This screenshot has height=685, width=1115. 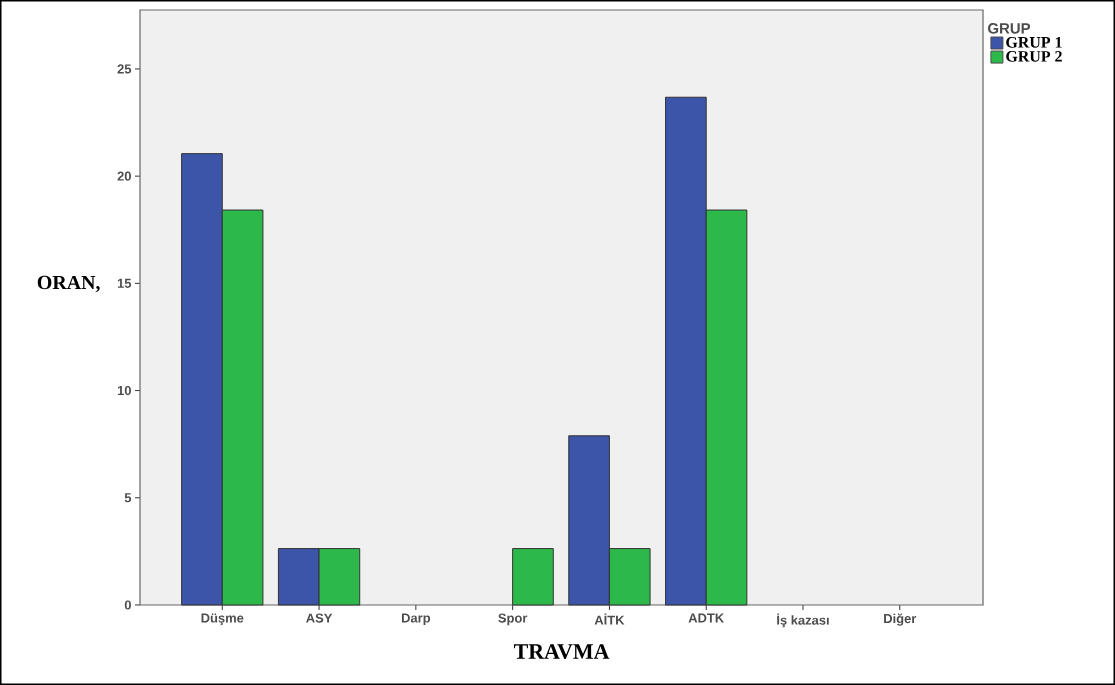 What do you see at coordinates (124, 283) in the screenshot?
I see `y-tick-label: 15` at bounding box center [124, 283].